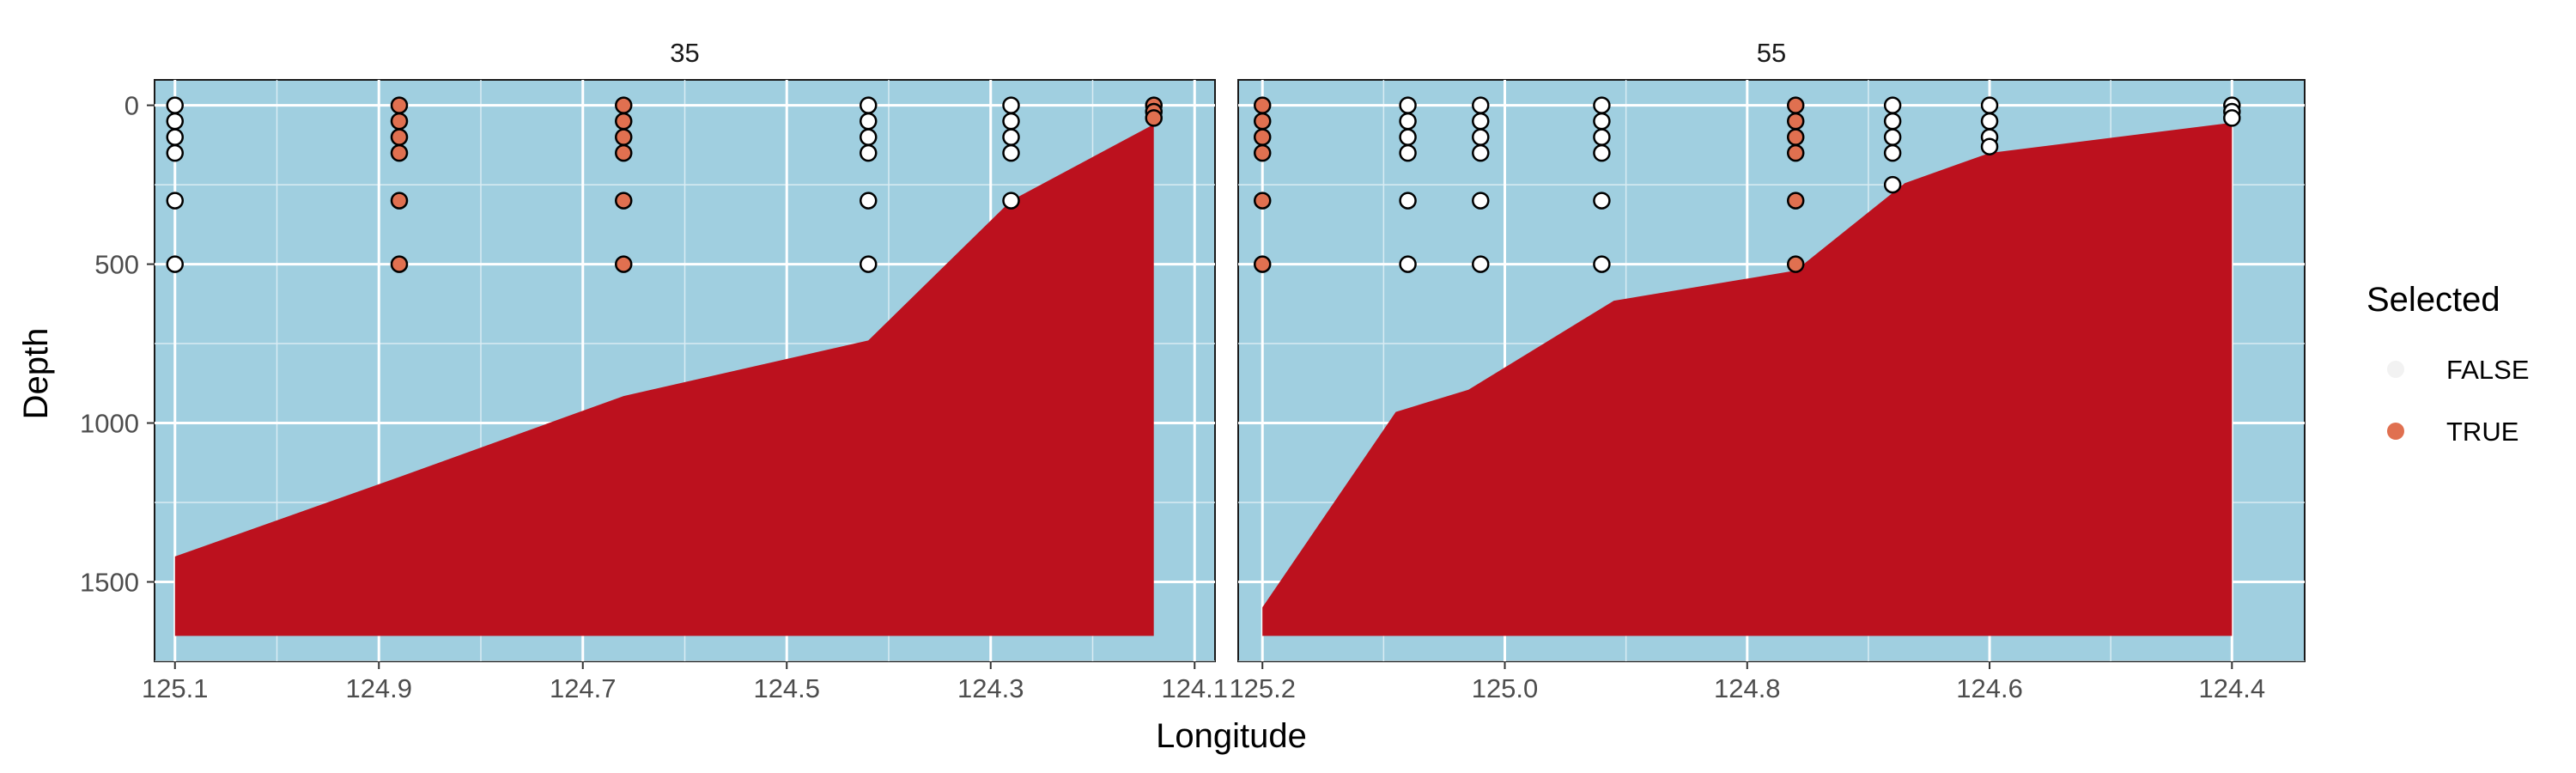 Image resolution: width=2576 pixels, height=773 pixels. Describe the element at coordinates (1989, 688) in the screenshot. I see `x-tick-label: 124.6` at that location.